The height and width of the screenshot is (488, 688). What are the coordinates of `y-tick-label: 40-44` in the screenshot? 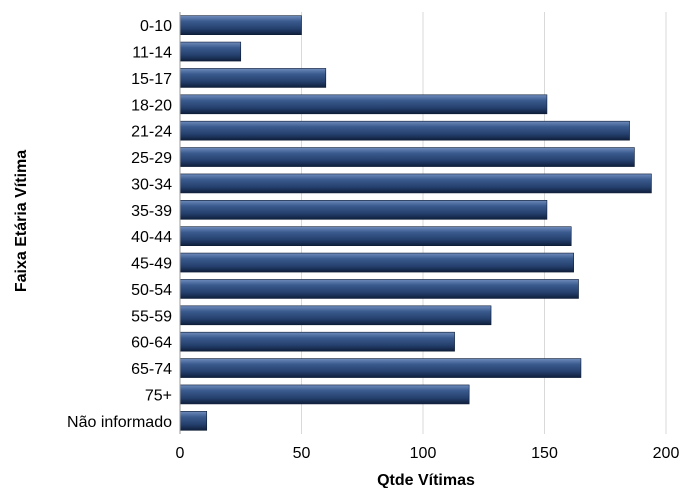 It's located at (151, 237).